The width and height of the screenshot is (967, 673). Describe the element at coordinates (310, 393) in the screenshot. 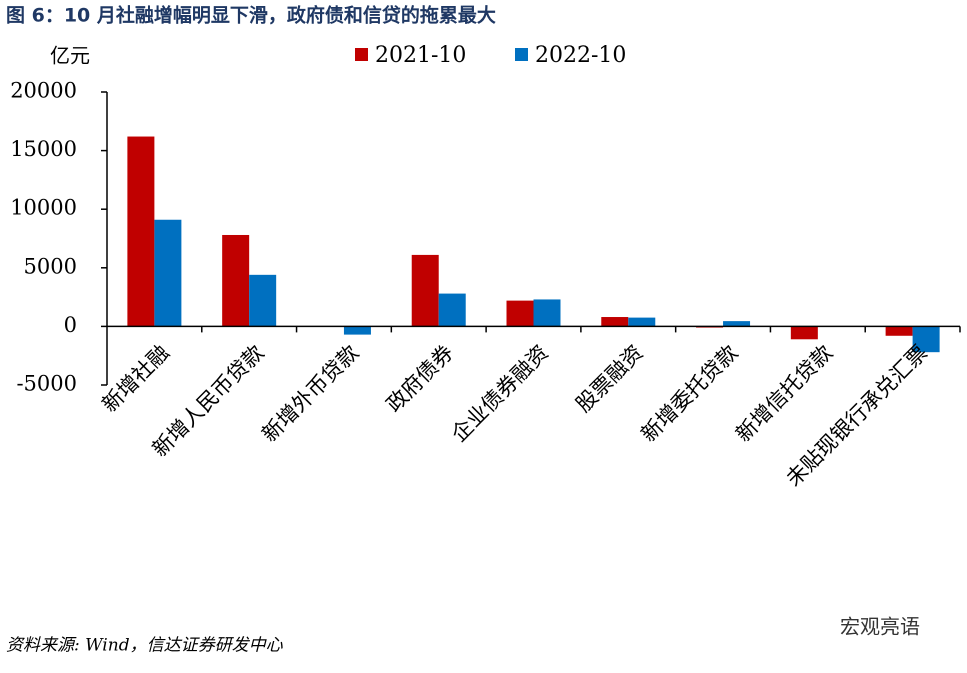

I see `x-tick-label: 新增外币贷款` at that location.